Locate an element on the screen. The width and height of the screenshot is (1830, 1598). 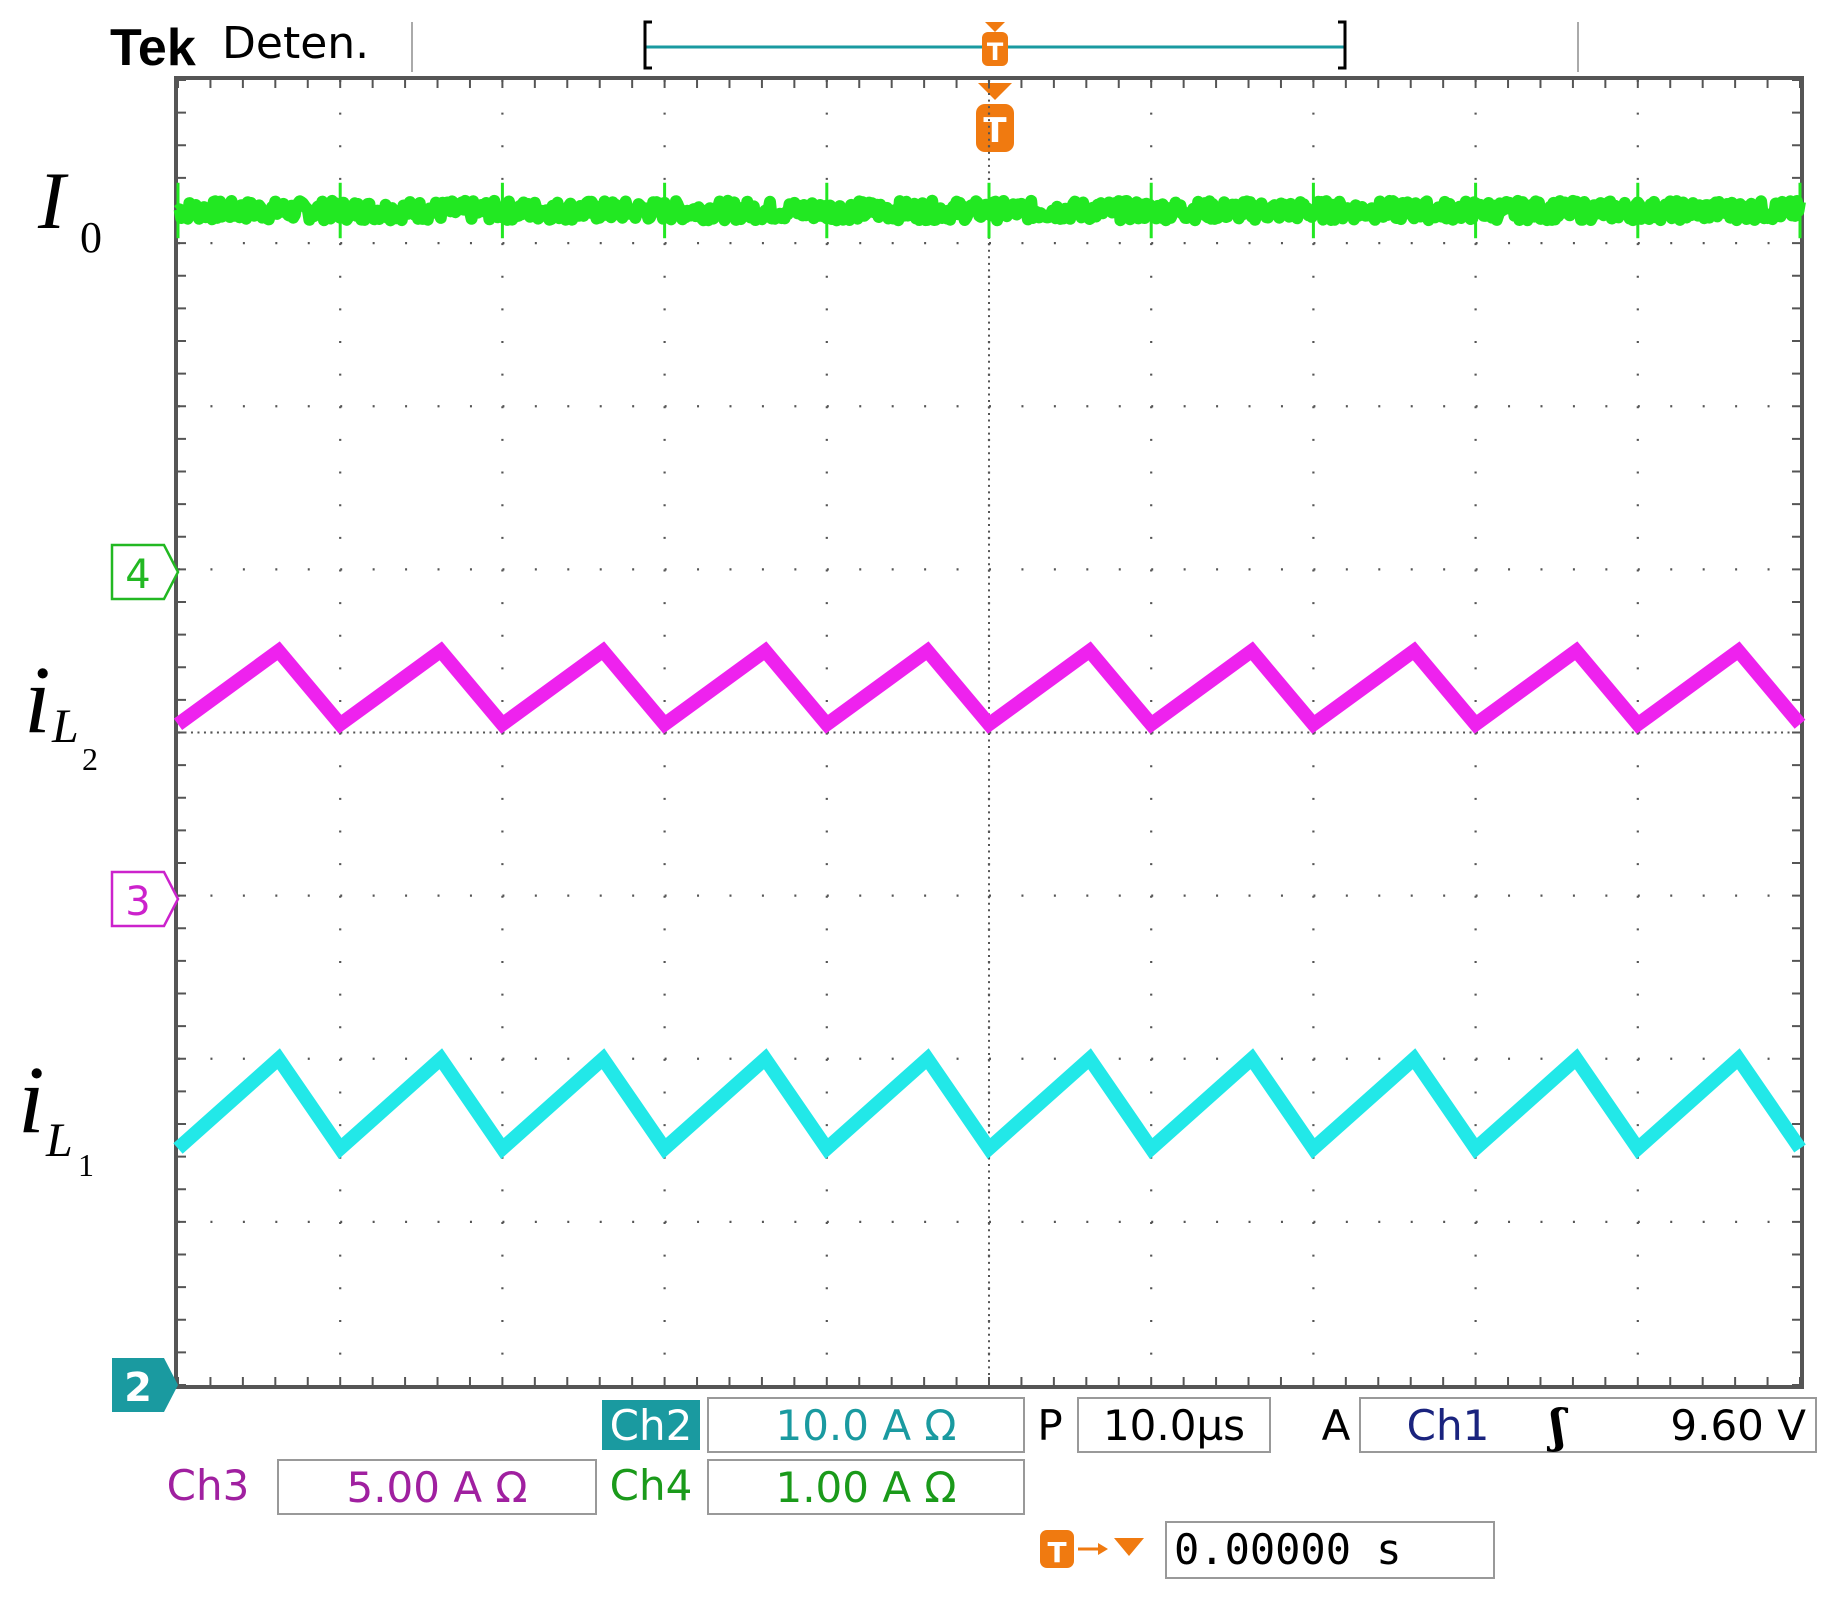
acquisition-status: Deten. is located at coordinates (295, 43).